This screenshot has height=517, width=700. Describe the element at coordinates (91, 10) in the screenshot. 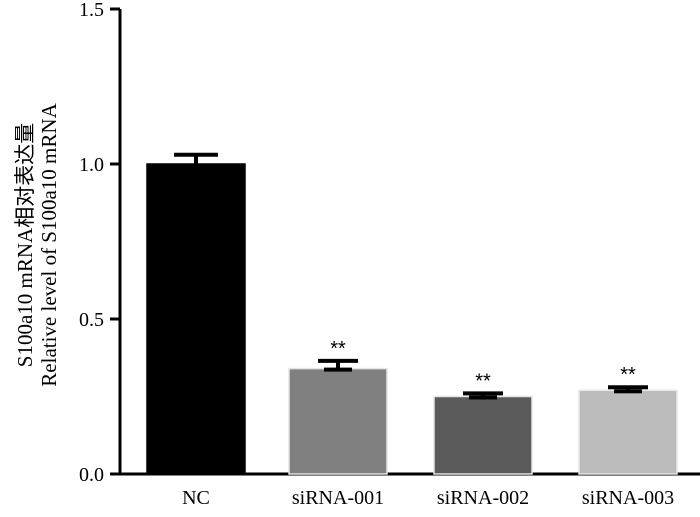

I see `y-tick-label: 1.5` at that location.